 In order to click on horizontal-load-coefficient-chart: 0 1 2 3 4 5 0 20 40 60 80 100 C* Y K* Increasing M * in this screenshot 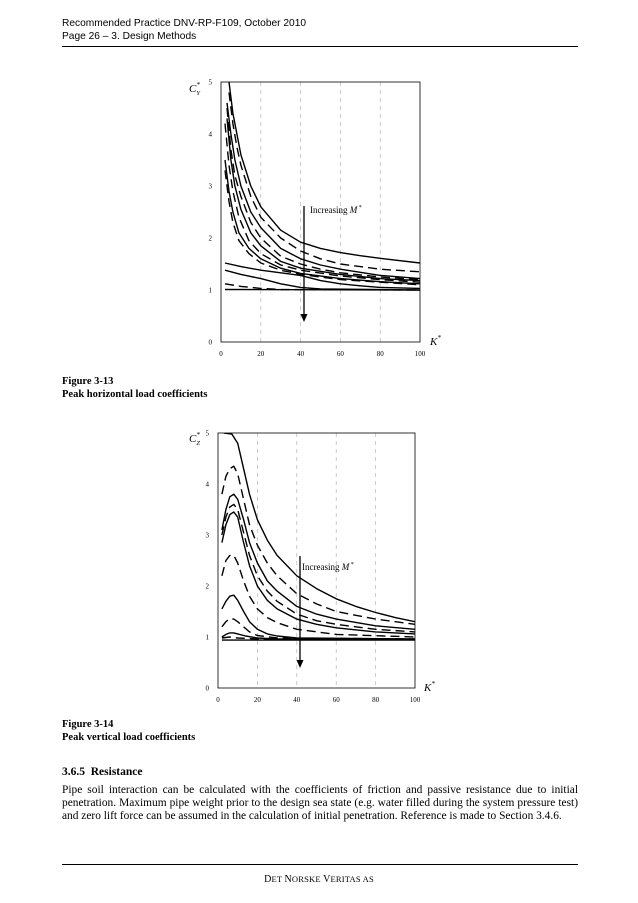, I will do `click(315, 219)`.